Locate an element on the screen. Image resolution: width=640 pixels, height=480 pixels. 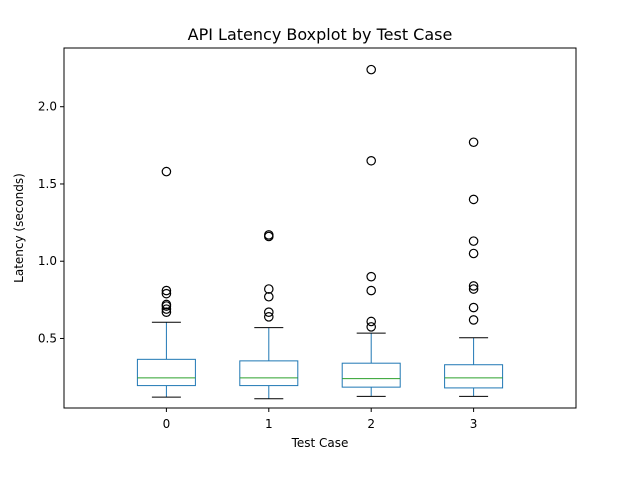
x-tick-label: 1 is located at coordinates (269, 424).